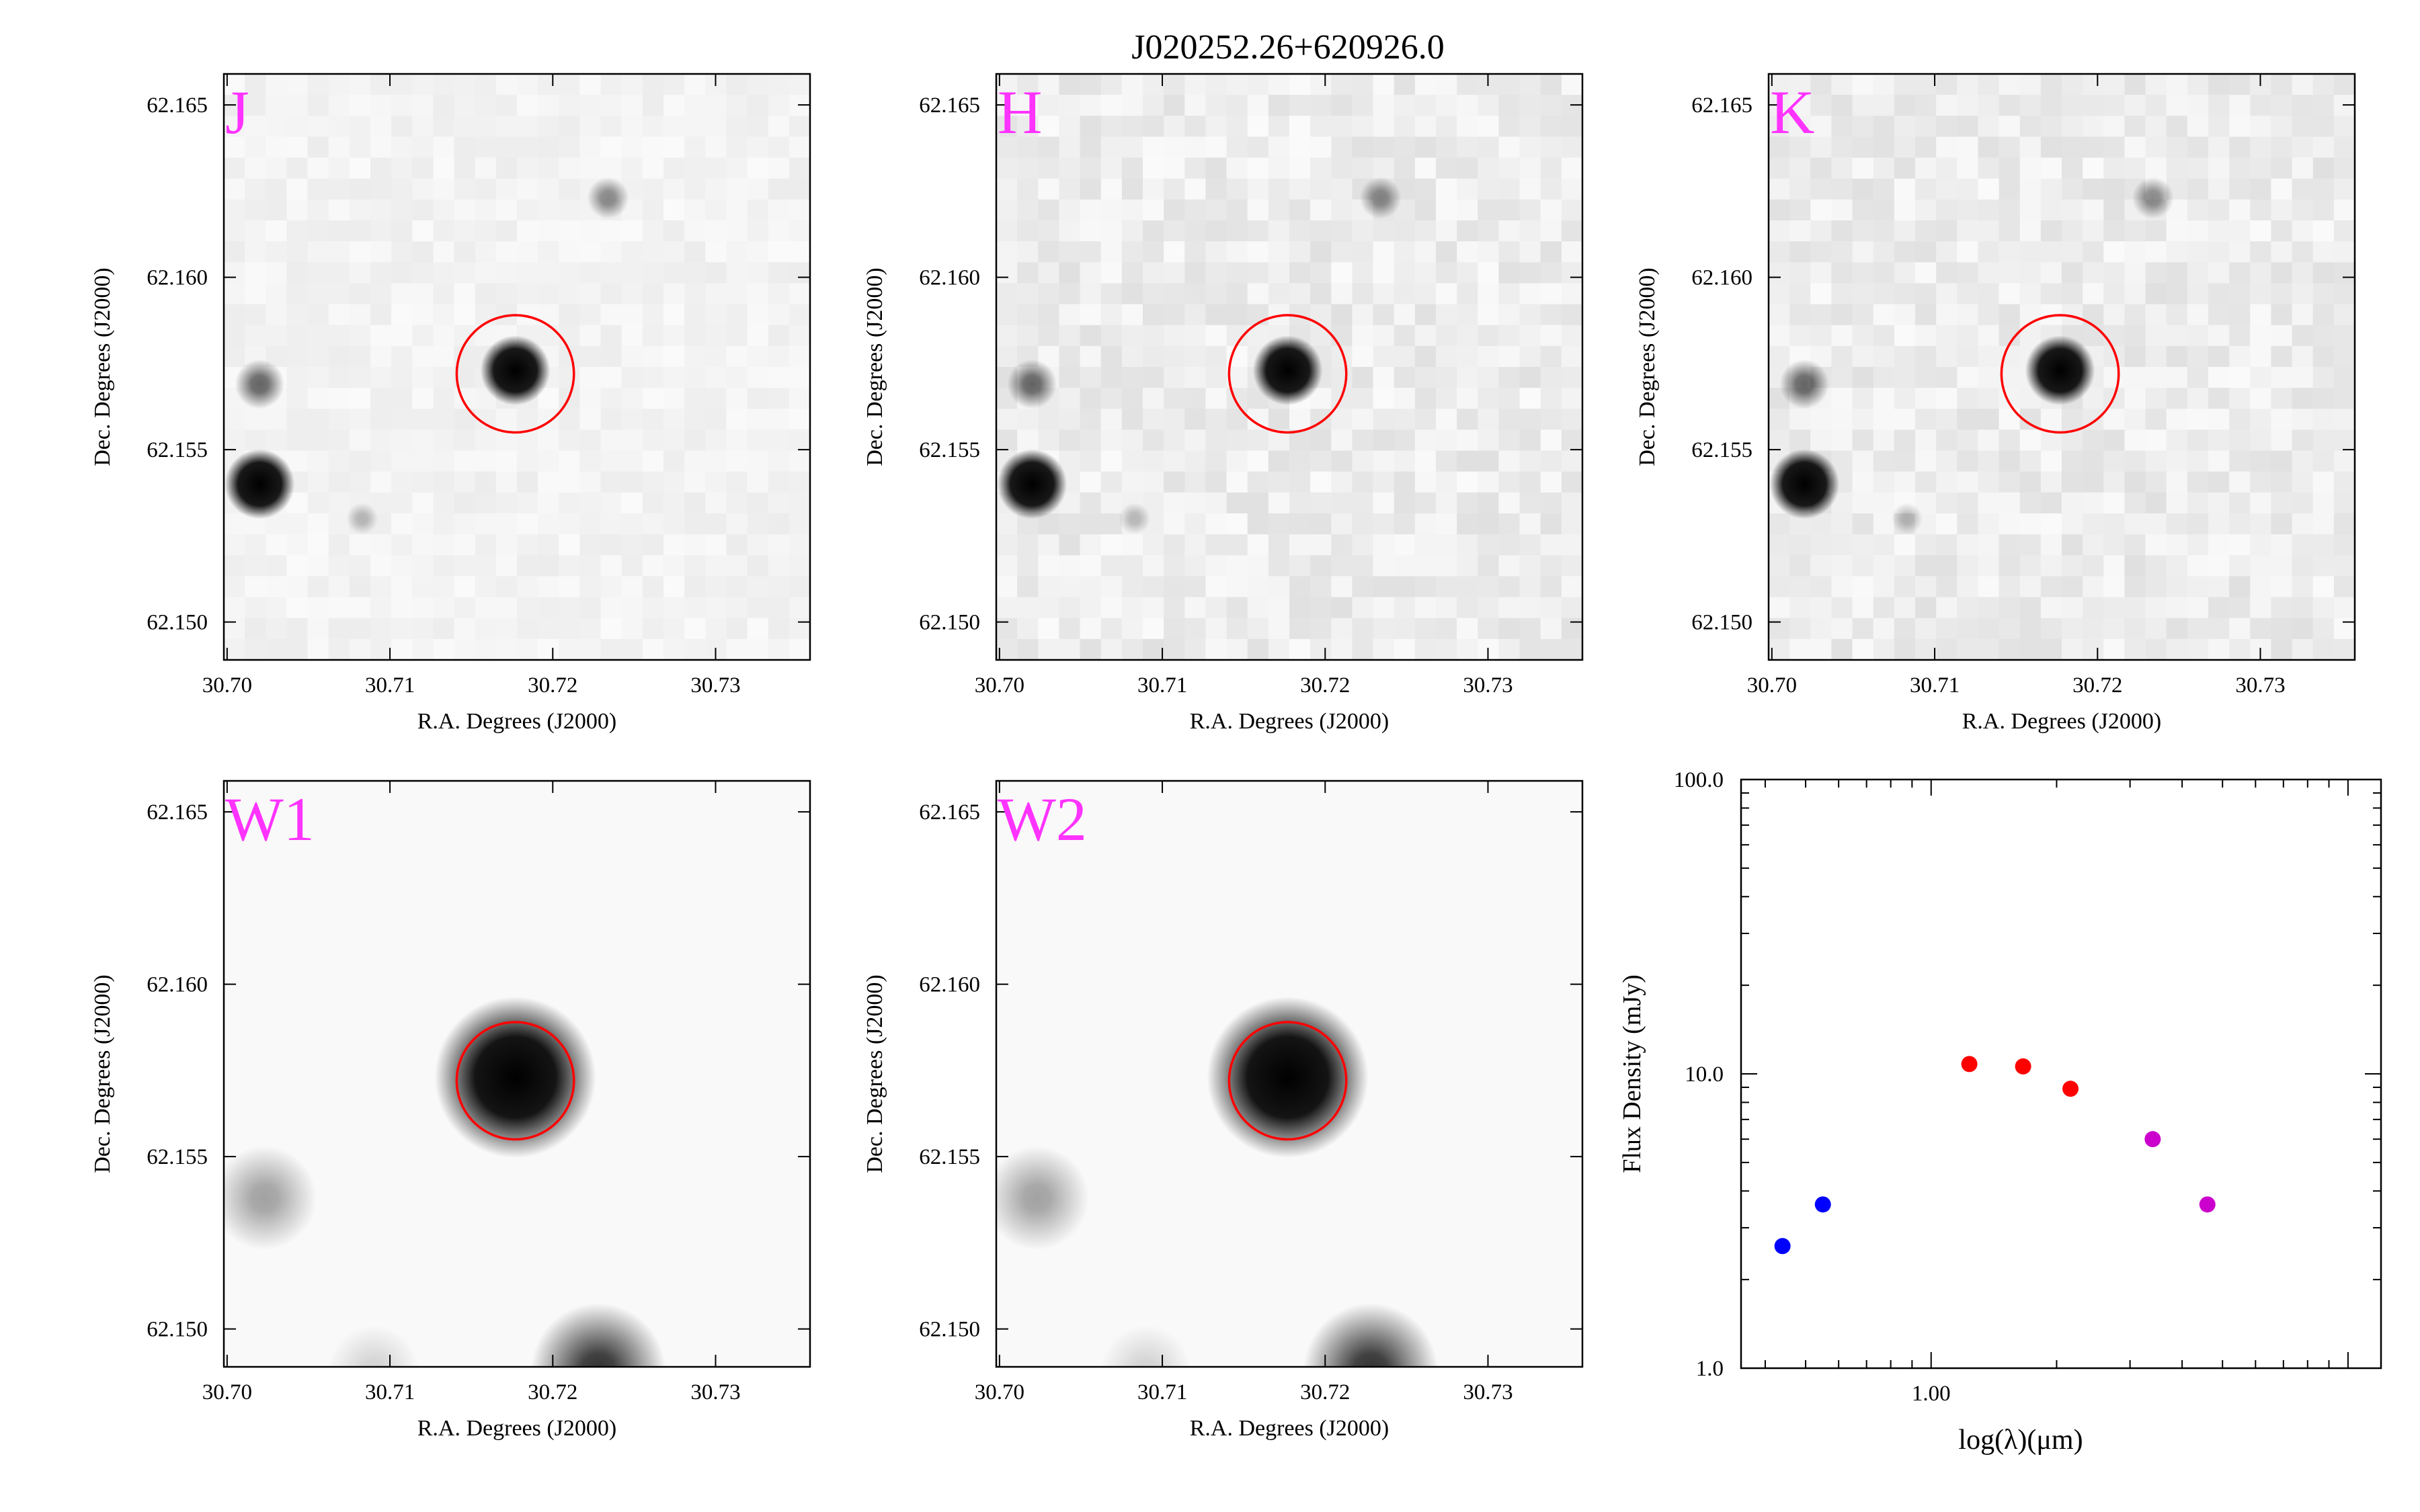 The width and height of the screenshot is (2420, 1512). Describe the element at coordinates (237, 112) in the screenshot. I see `band-label: J` at that location.